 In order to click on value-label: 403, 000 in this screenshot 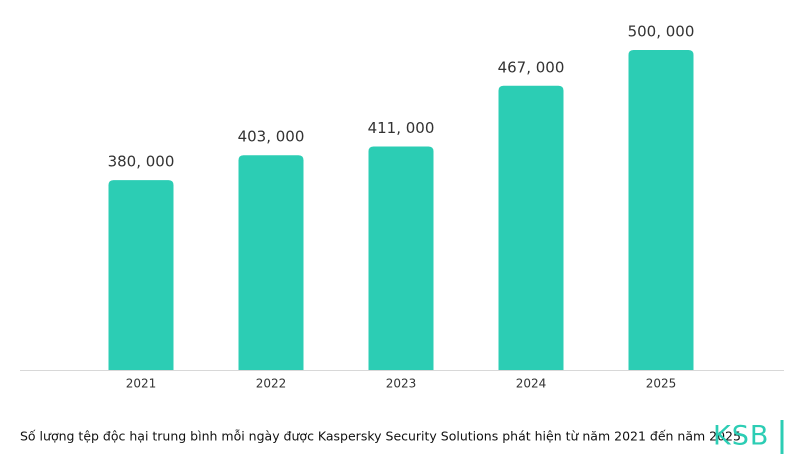, I will do `click(271, 137)`.